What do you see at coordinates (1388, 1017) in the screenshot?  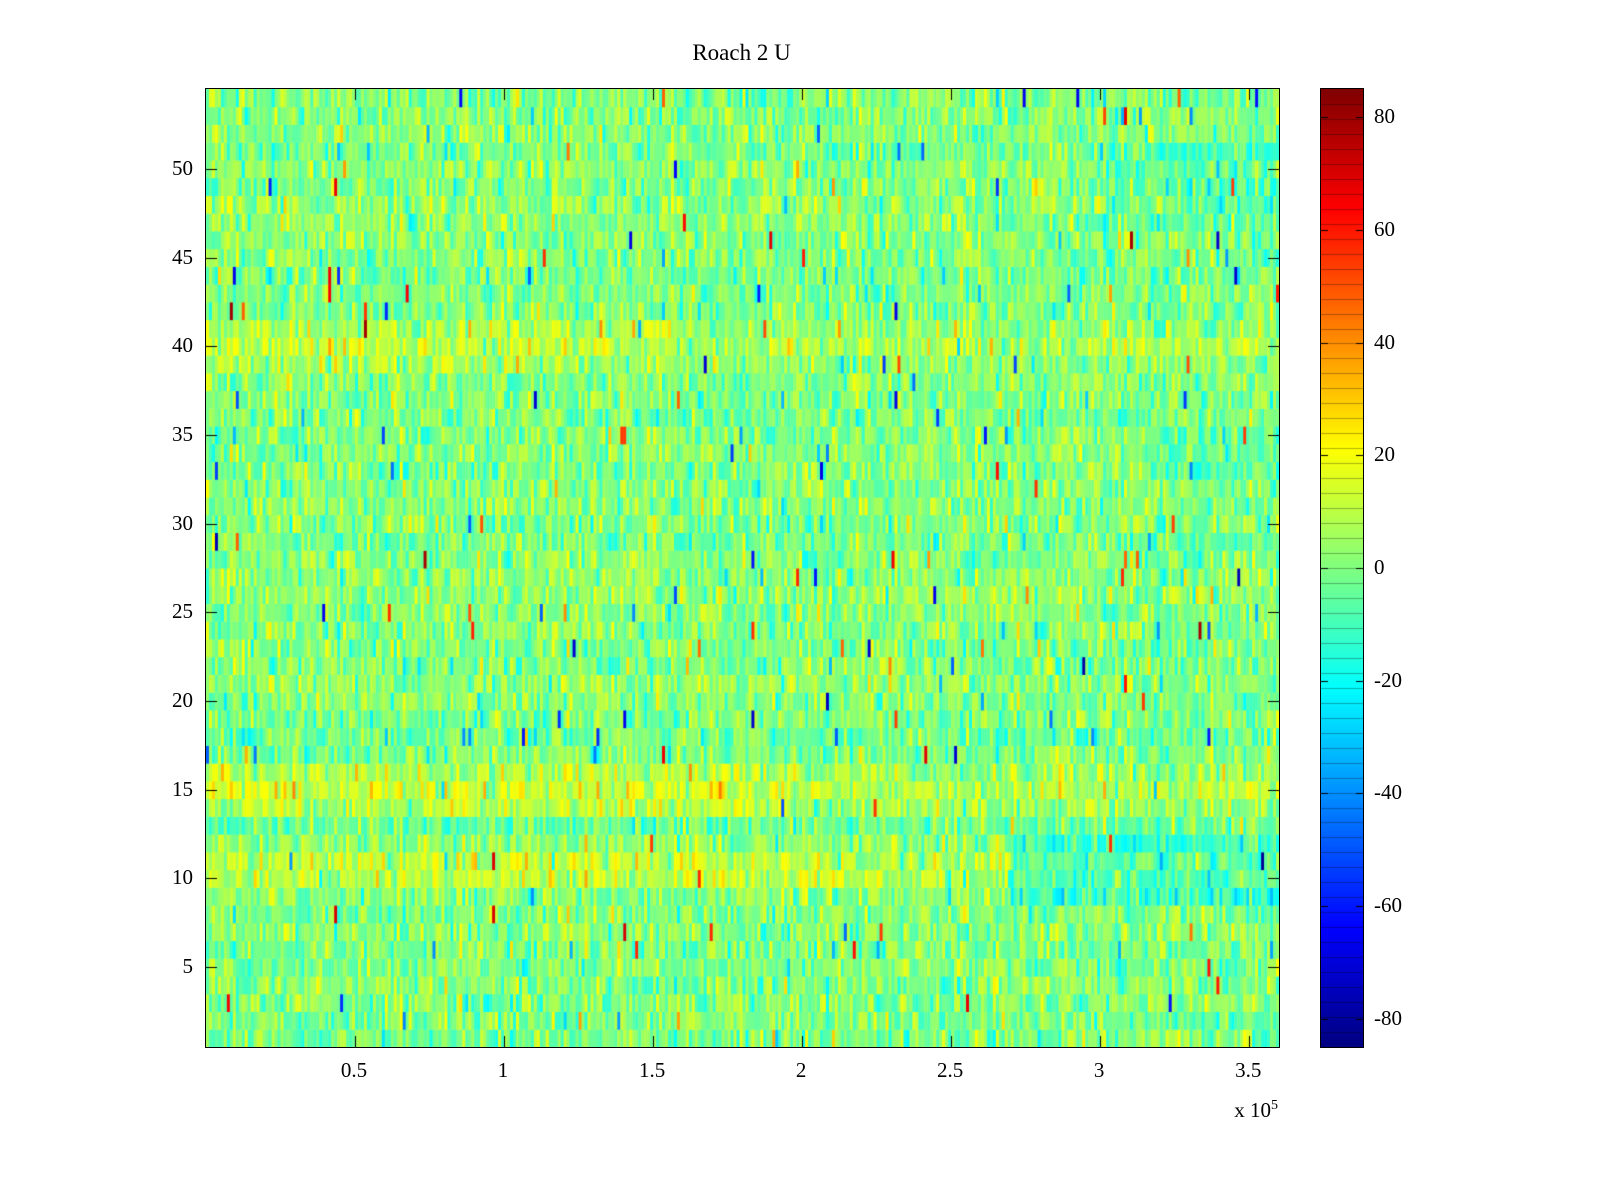 I see `colorbar-tick-label: -80` at bounding box center [1388, 1017].